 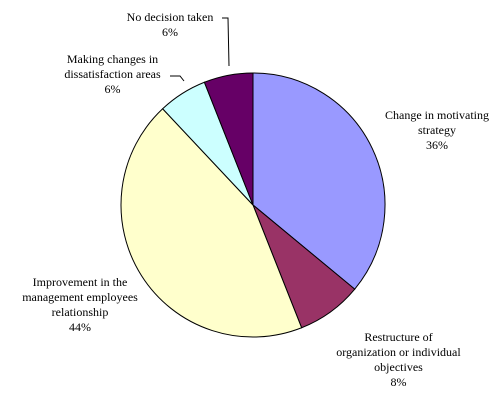 I want to click on value-label: 8%, so click(x=398, y=382).